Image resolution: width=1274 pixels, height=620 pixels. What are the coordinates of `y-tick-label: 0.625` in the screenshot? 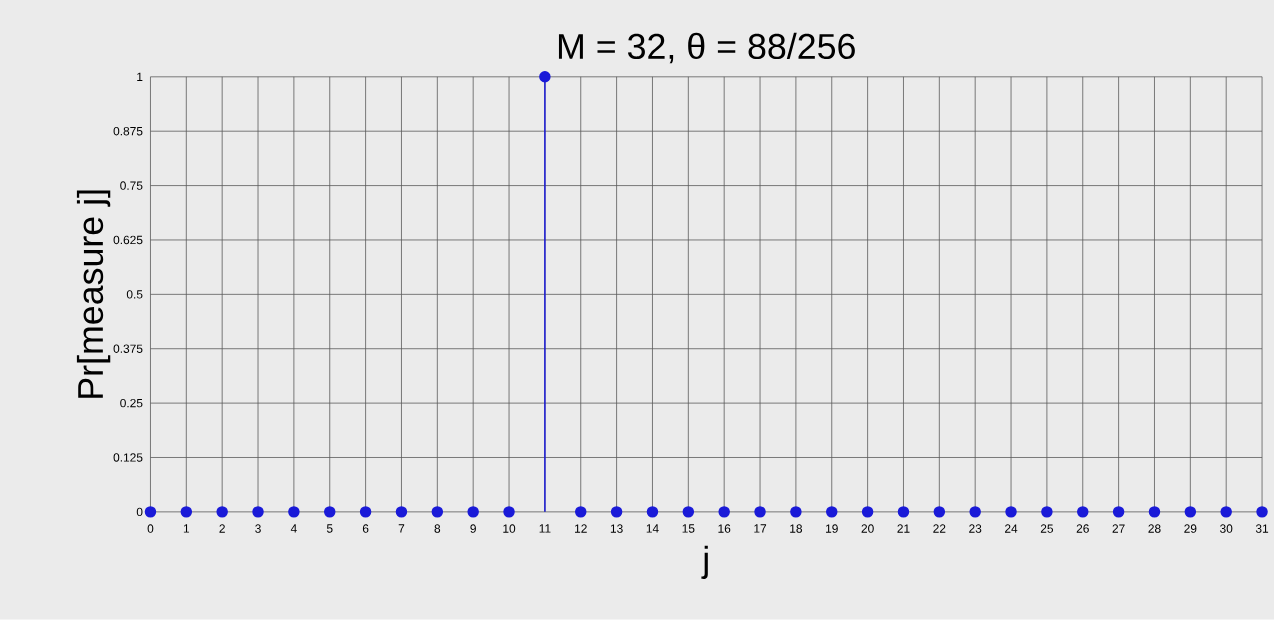 It's located at (128, 240).